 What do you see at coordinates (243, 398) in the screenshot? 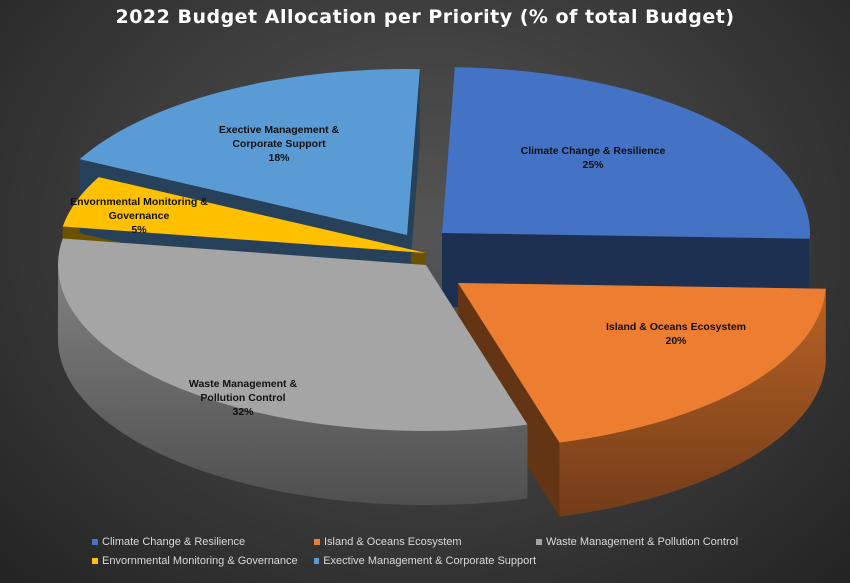
I see `slice-data-label: Waste Management & Pollution Control 32%` at bounding box center [243, 398].